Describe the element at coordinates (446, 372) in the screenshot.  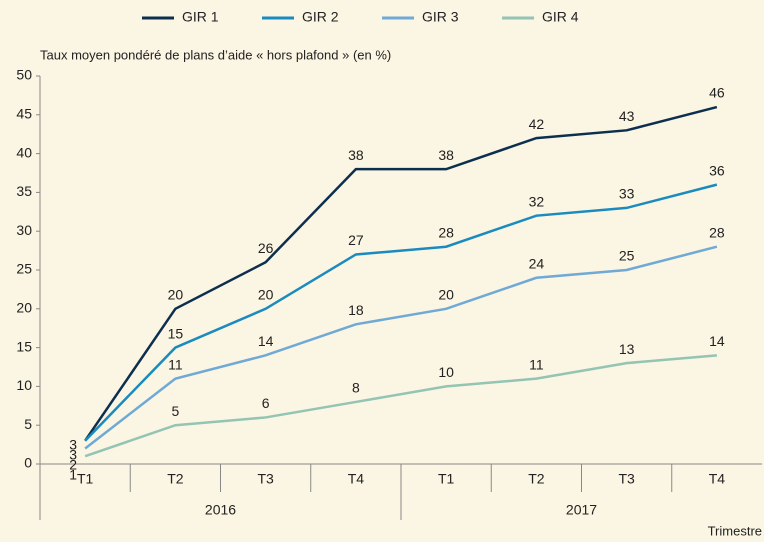
I see `data-label: 10` at that location.